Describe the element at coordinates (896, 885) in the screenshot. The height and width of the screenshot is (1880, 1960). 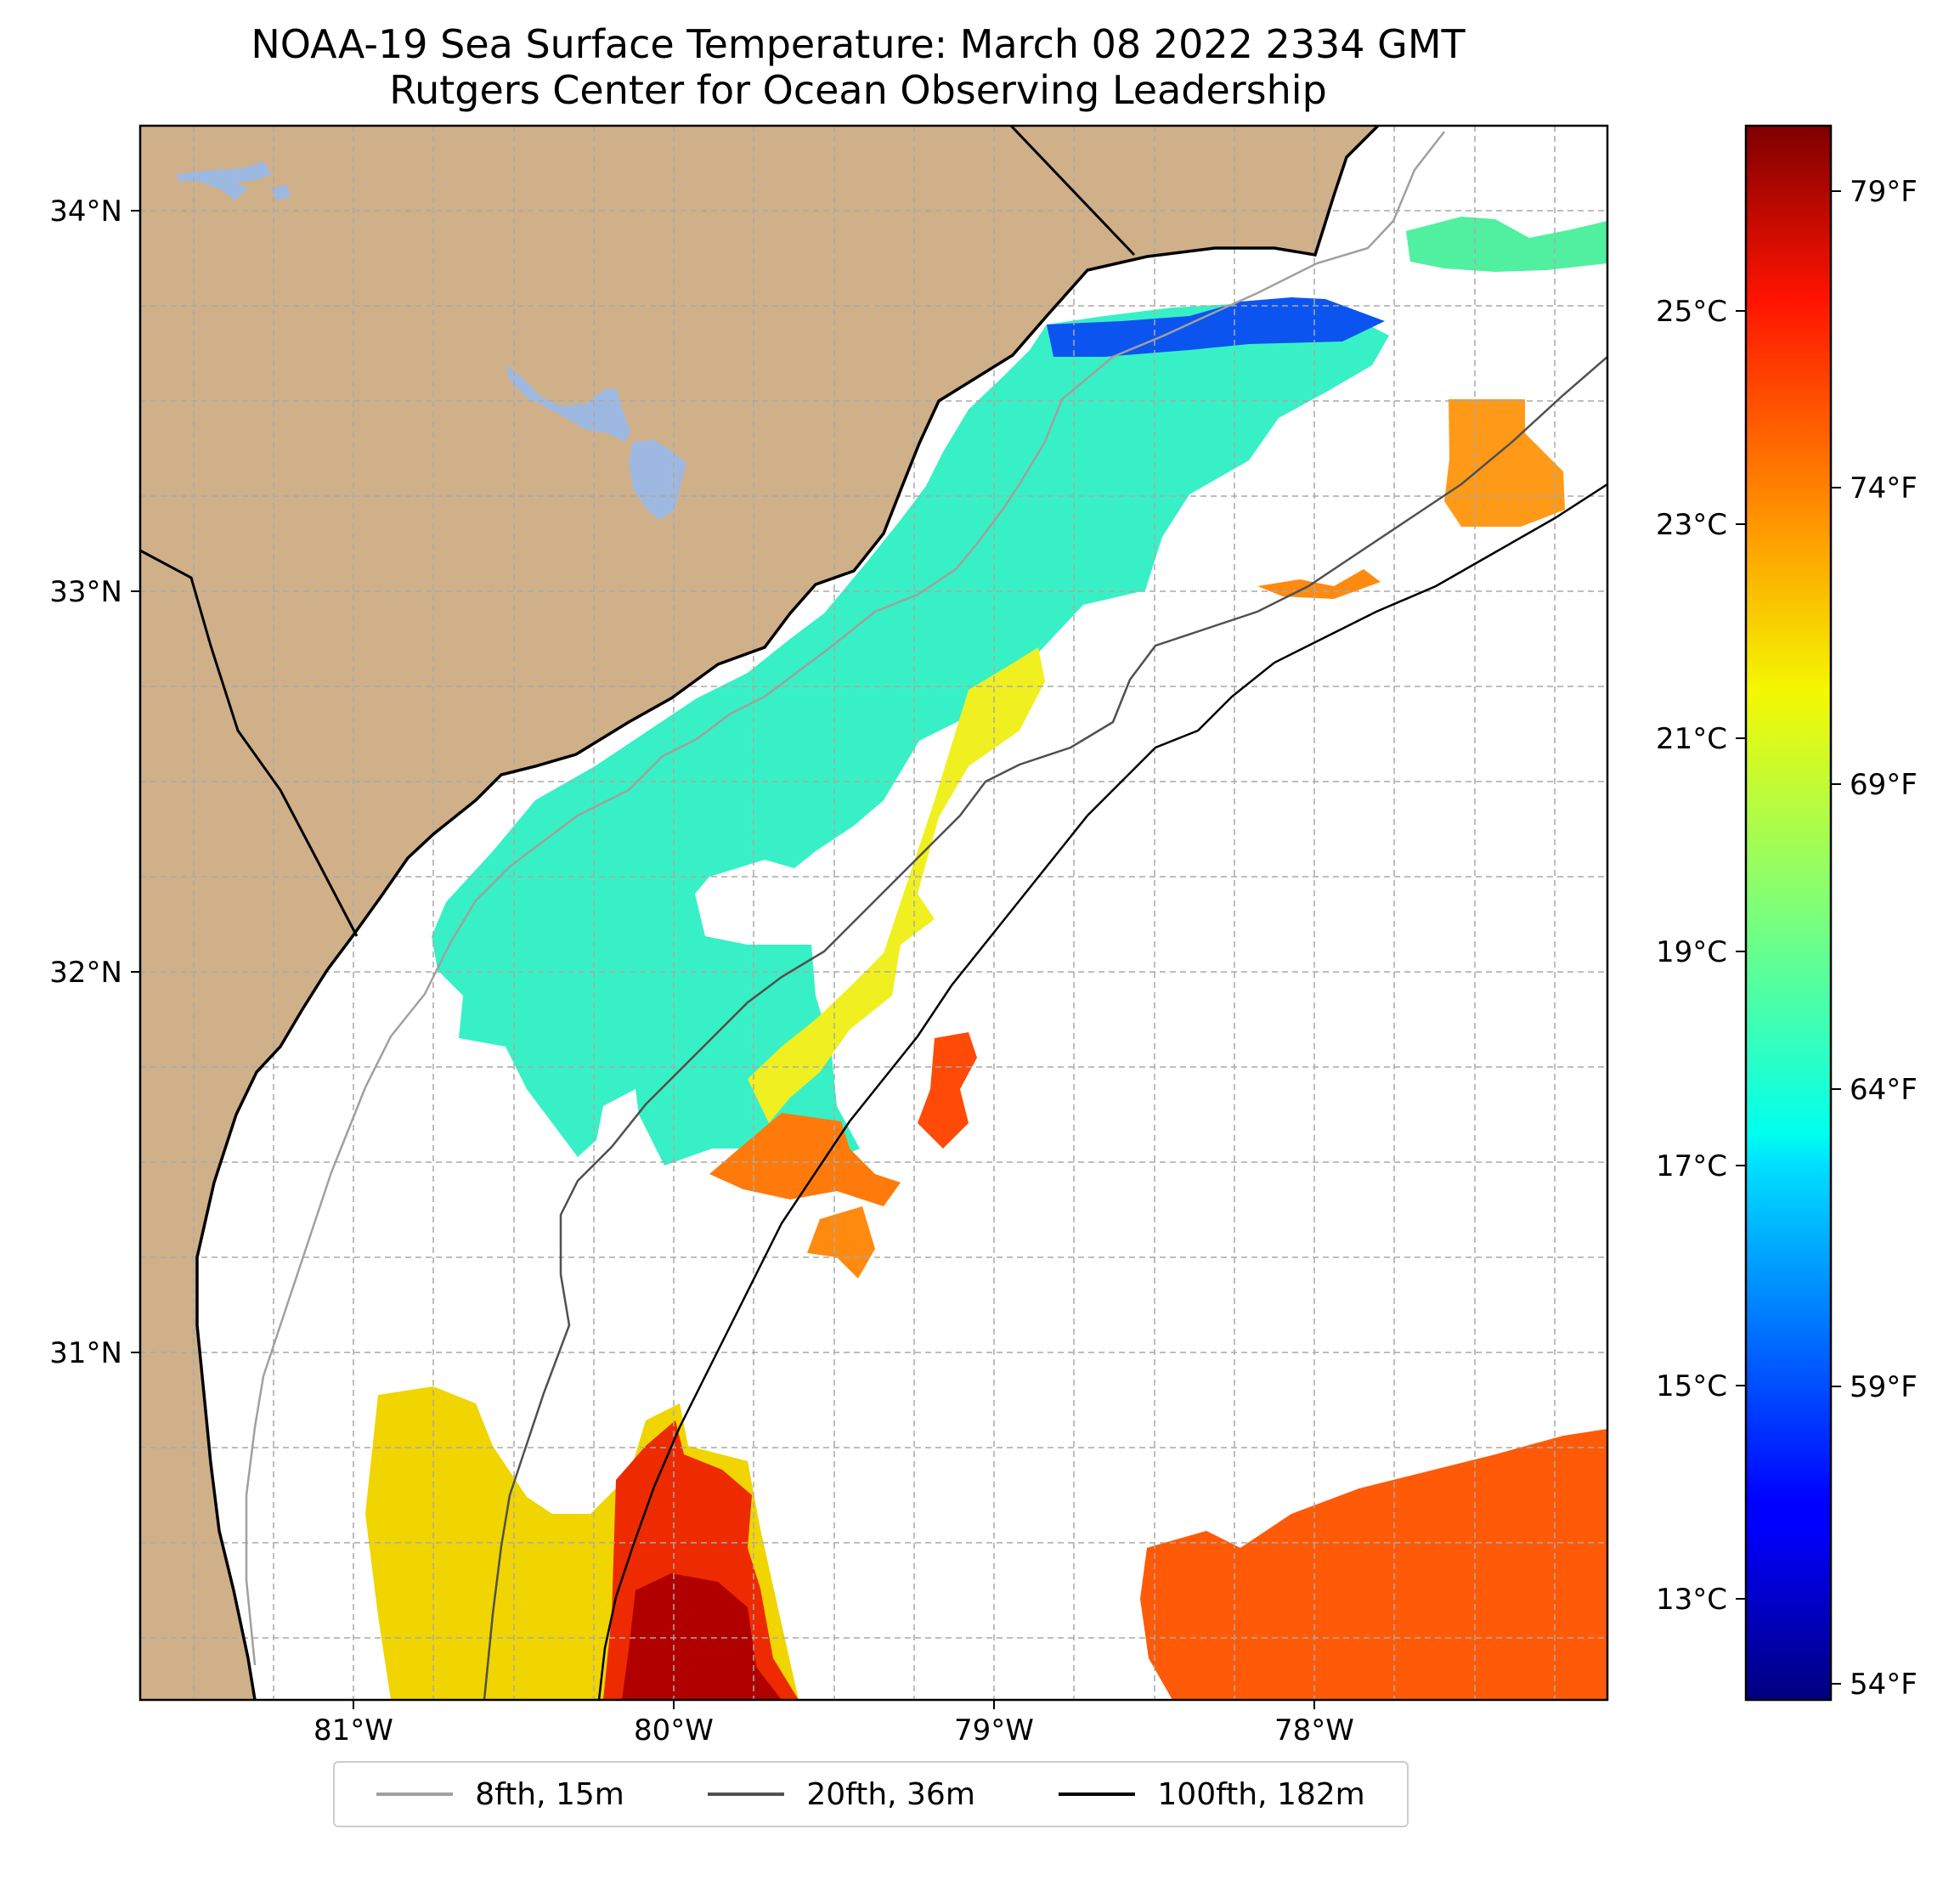
I see `sst-patch-warm-mid` at that location.